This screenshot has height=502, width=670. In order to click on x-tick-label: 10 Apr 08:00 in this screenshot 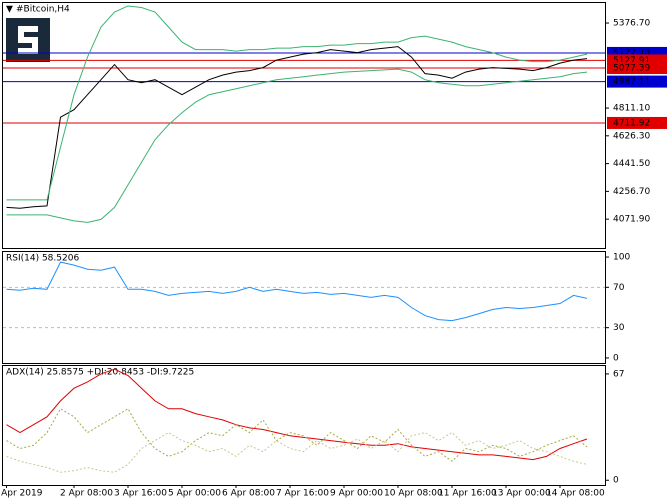, I will do `click(413, 494)`.